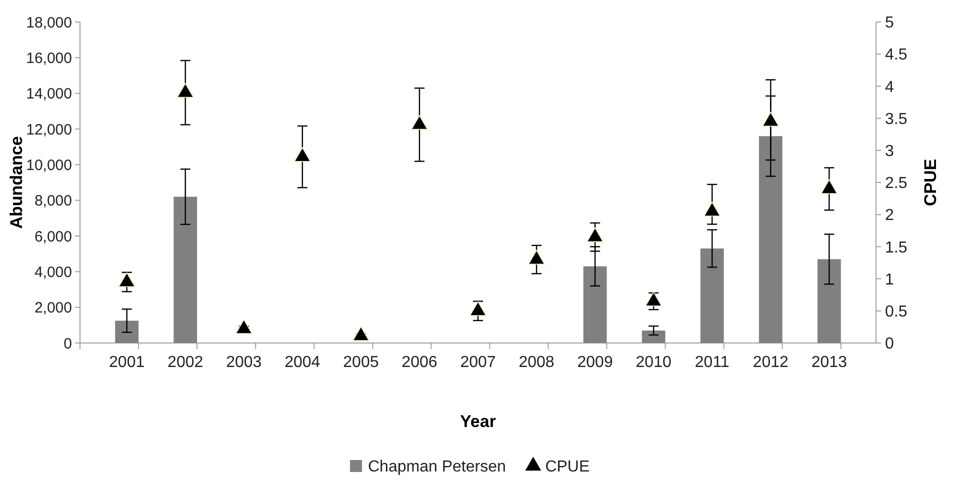 The width and height of the screenshot is (966, 489). Describe the element at coordinates (49, 23) in the screenshot. I see `y-tick-label: 18,000` at that location.